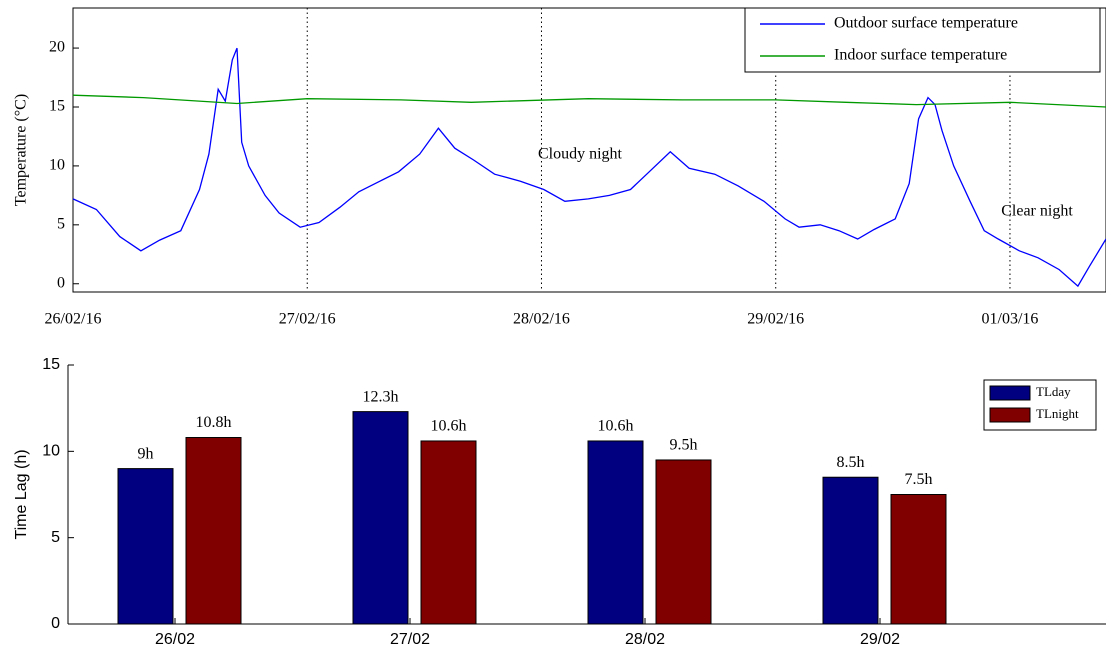  Describe the element at coordinates (146, 453) in the screenshot. I see `value-label: 9h` at that location.